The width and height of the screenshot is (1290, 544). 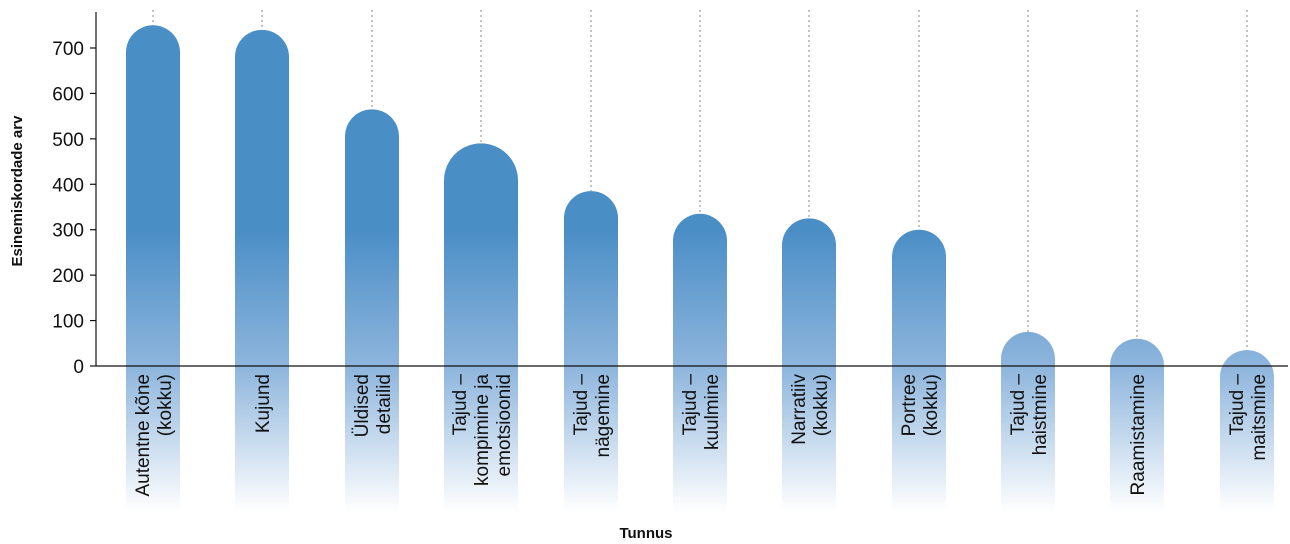 What do you see at coordinates (909, 405) in the screenshot?
I see `category-label-line: Portree` at bounding box center [909, 405].